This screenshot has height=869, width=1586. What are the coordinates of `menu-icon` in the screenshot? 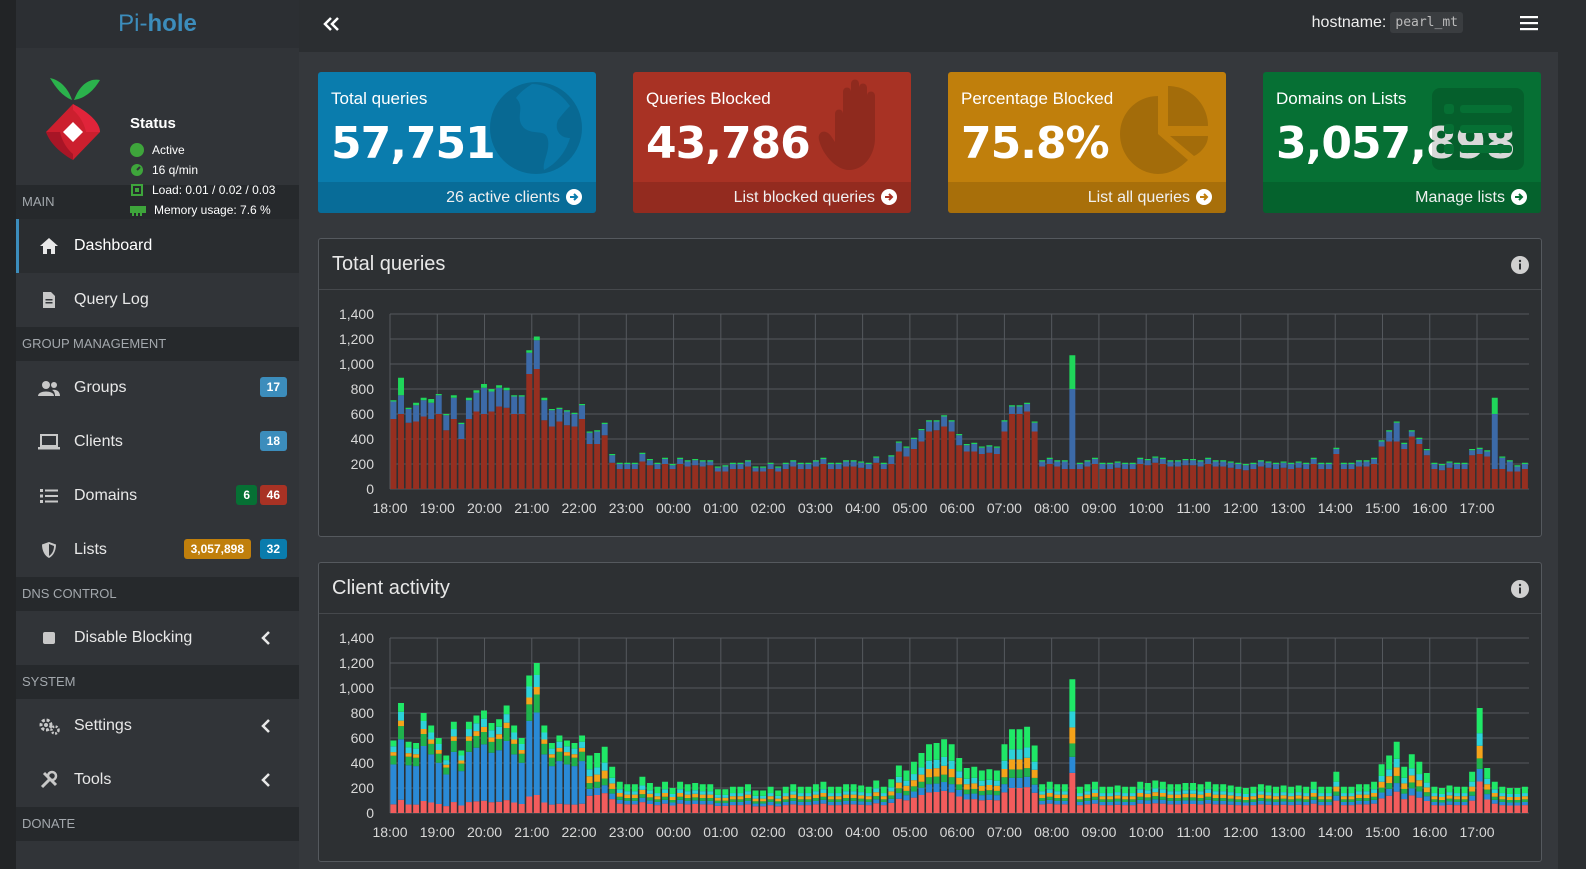 It's located at (1529, 23).